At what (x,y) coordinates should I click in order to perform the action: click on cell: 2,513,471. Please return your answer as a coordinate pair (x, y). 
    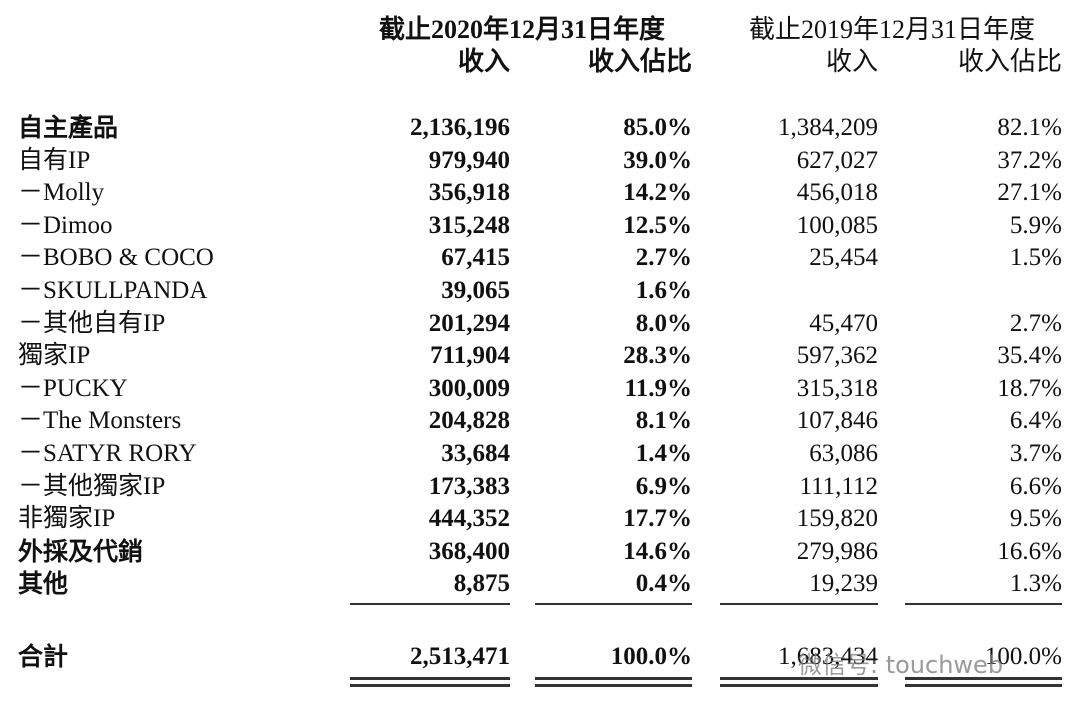
    Looking at the image, I should click on (460, 656).